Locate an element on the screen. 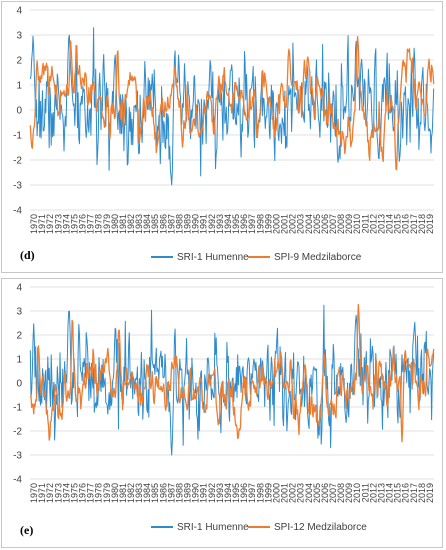 This screenshot has width=446, height=550. chart-e-x-tick-label: 1985 is located at coordinates (155, 493).